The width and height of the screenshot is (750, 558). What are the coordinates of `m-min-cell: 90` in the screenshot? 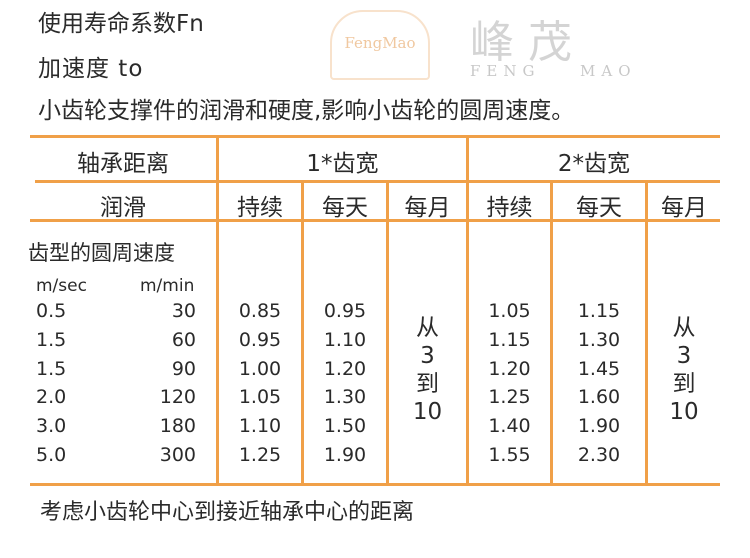 It's located at (183, 368).